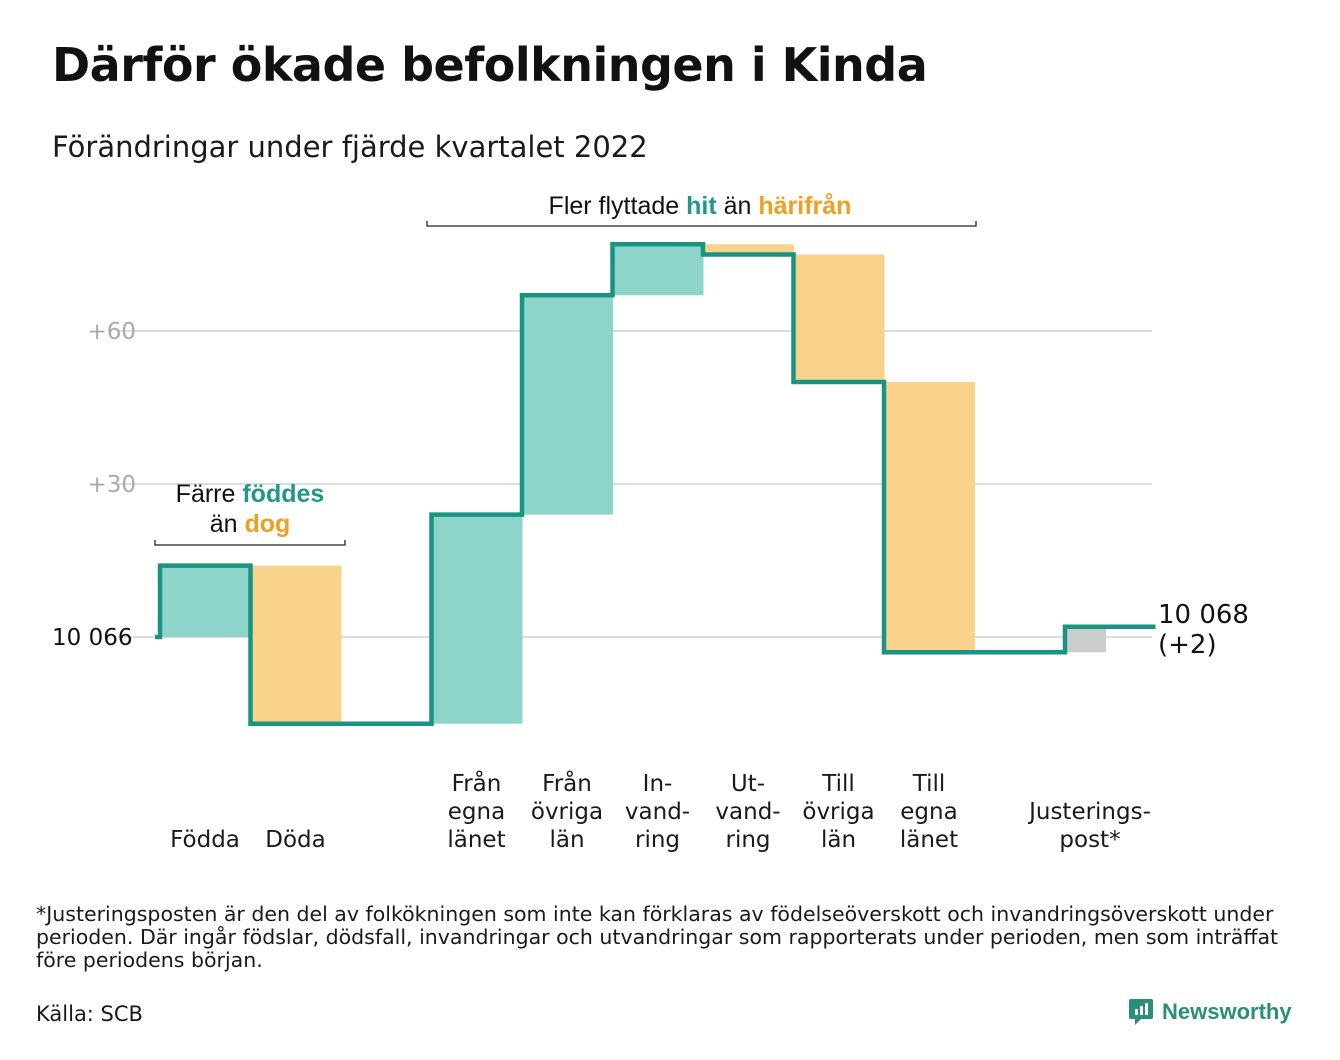 This screenshot has width=1340, height=1060. Describe the element at coordinates (1187, 645) in the screenshot. I see `end-value-label: (+2)` at that location.